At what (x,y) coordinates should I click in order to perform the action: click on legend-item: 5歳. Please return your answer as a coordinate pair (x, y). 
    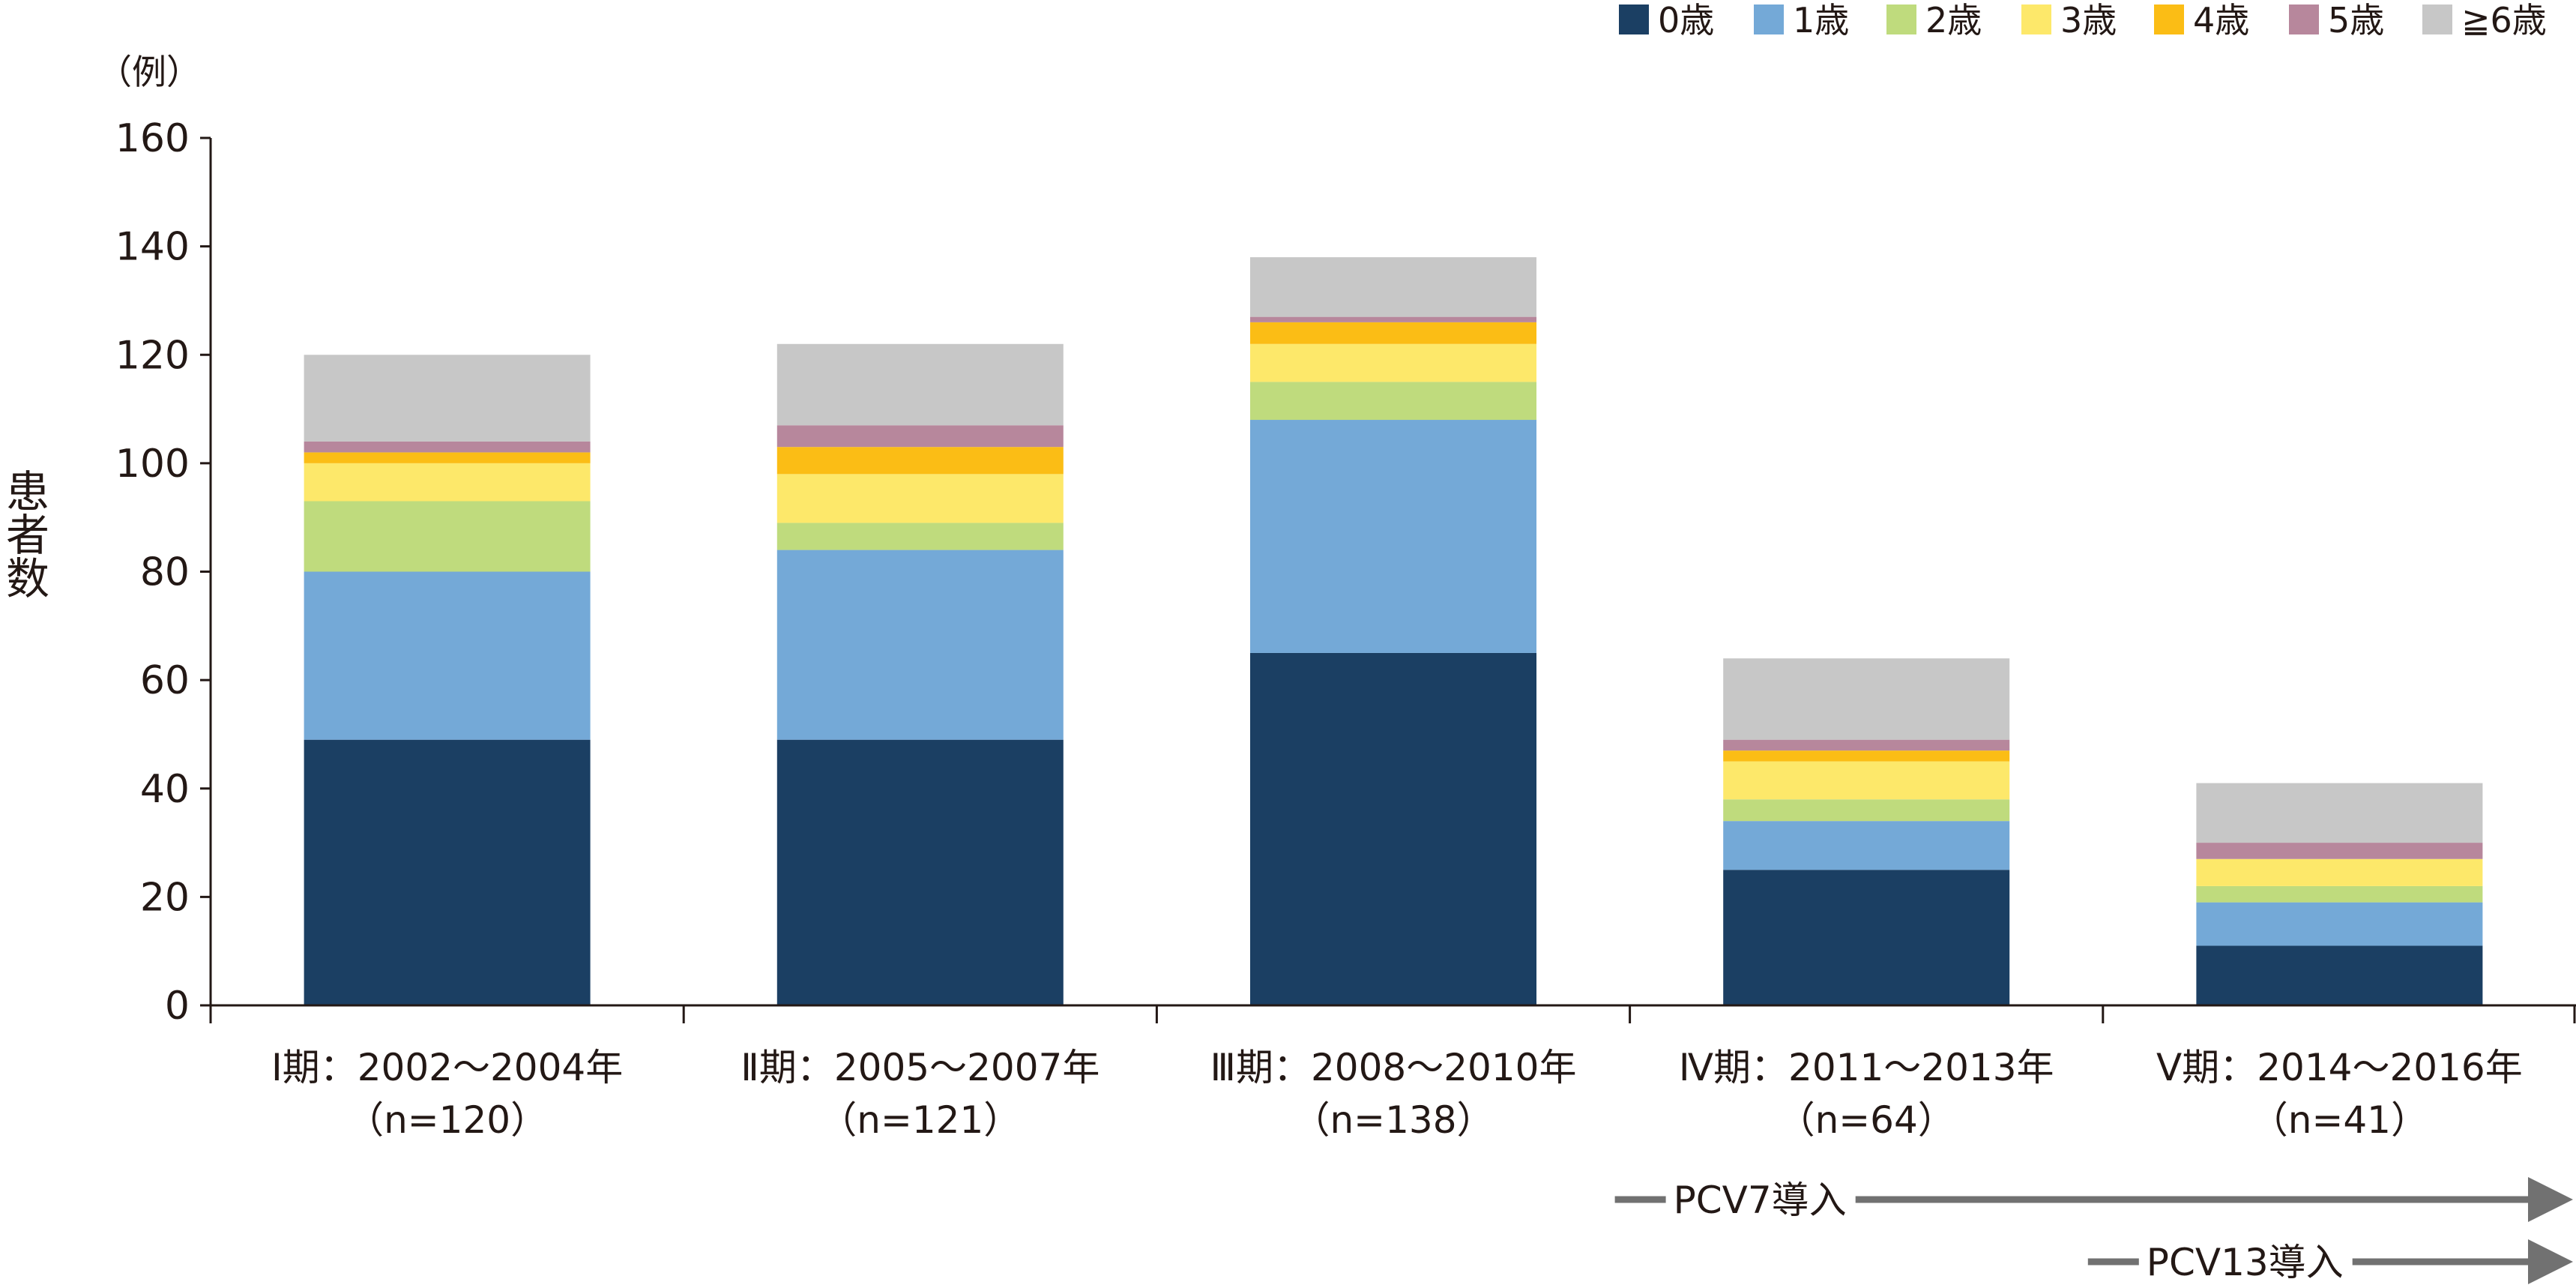
    Looking at the image, I should click on (2337, 20).